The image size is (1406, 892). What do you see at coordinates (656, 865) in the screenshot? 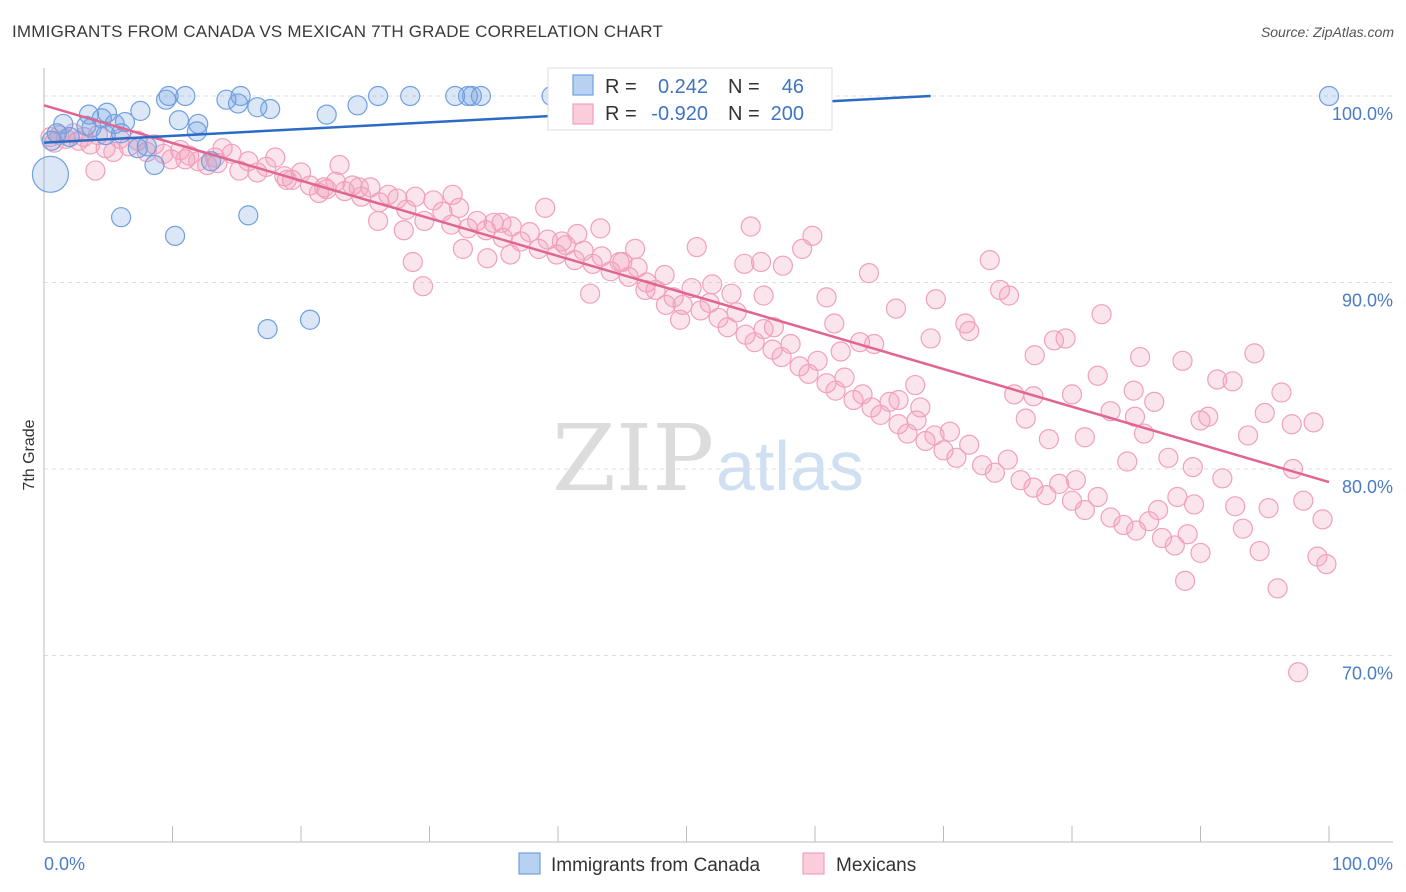
I see `legend-label-canada: Immigrants from Canada` at bounding box center [656, 865].